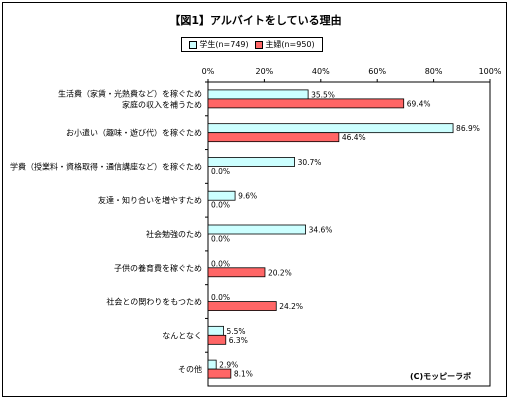 The image size is (511, 400). What do you see at coordinates (236, 331) in the screenshot?
I see `data-label: 5.5%` at bounding box center [236, 331].